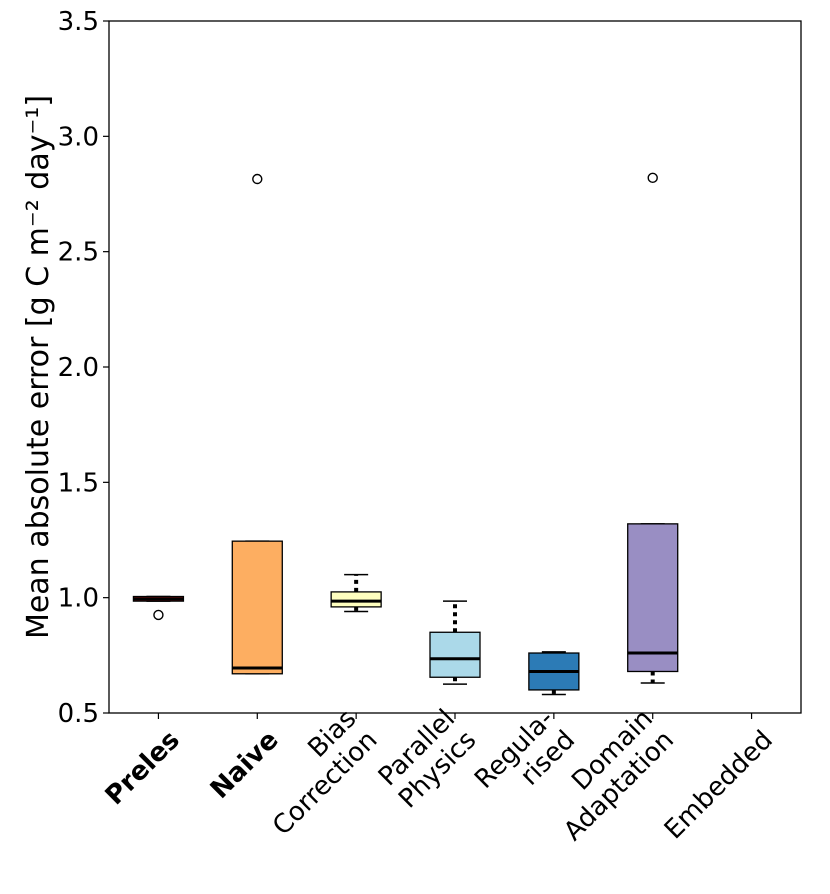 The height and width of the screenshot is (894, 830). What do you see at coordinates (78, 368) in the screenshot?
I see `y-tick-label: 2.0` at bounding box center [78, 368].